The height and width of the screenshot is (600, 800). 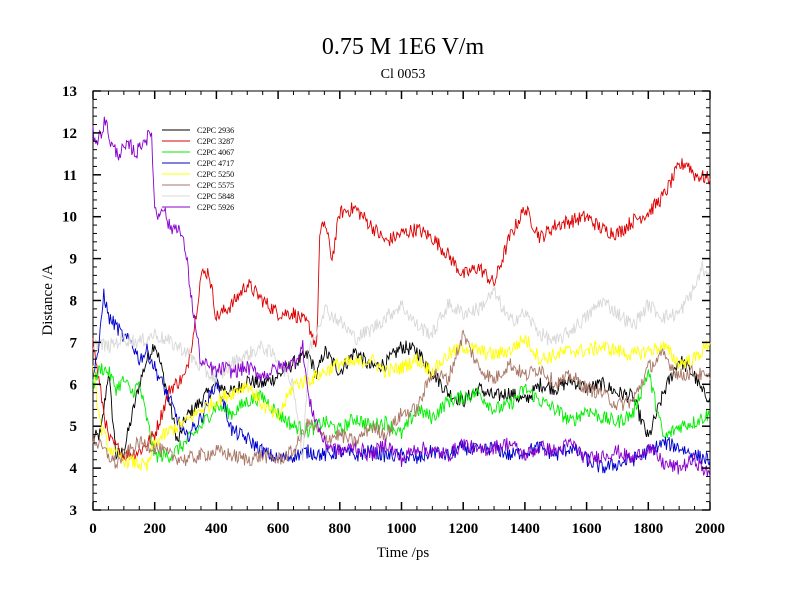 I want to click on x-tick-label: 1800, so click(x=648, y=529).